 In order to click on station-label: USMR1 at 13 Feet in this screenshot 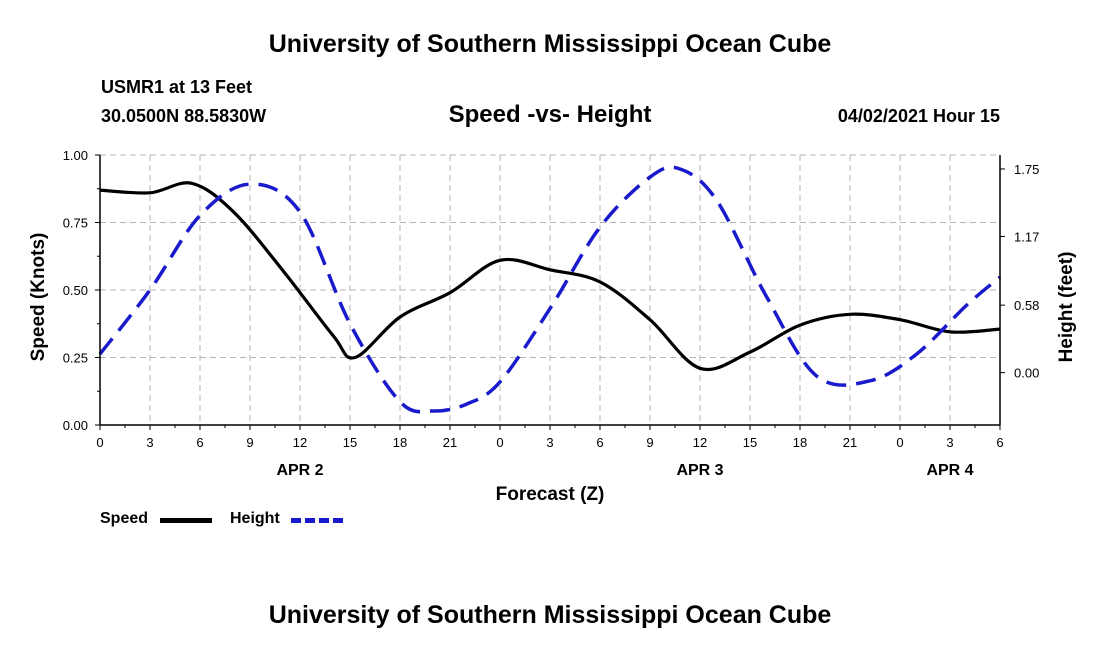, I will do `click(177, 87)`.